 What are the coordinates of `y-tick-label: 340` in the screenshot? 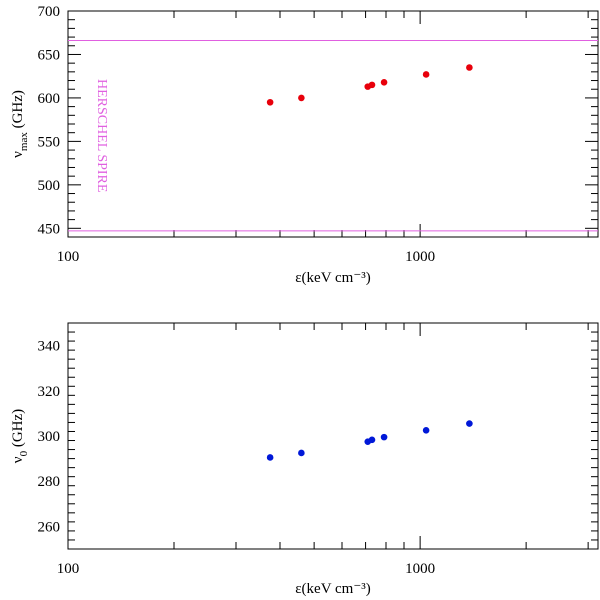 It's located at (49, 347).